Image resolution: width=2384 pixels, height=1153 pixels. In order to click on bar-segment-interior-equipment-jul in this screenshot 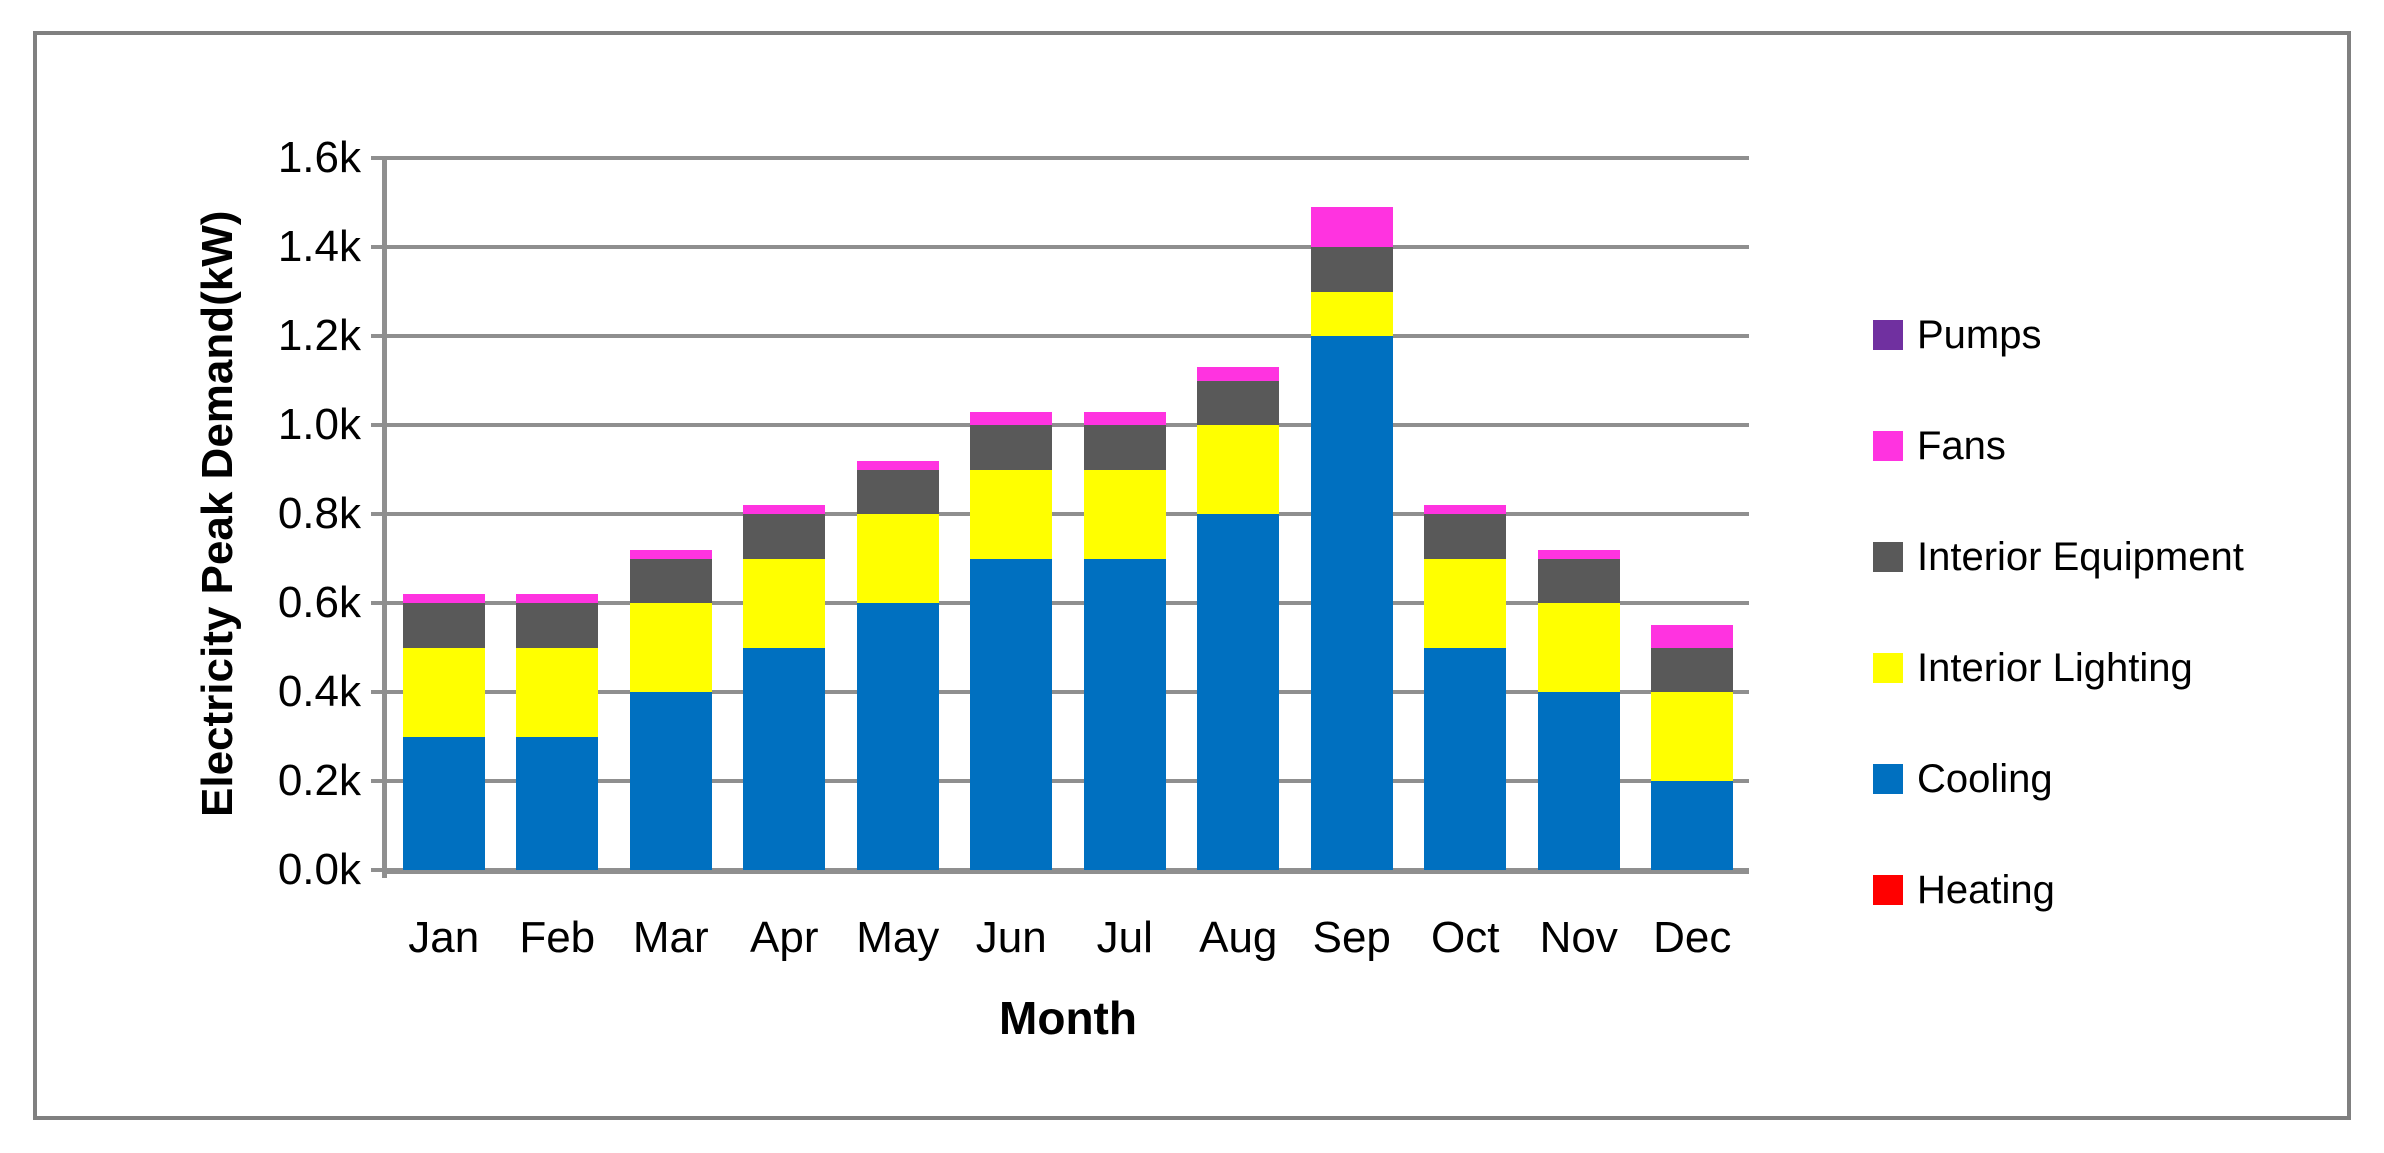, I will do `click(1124, 447)`.